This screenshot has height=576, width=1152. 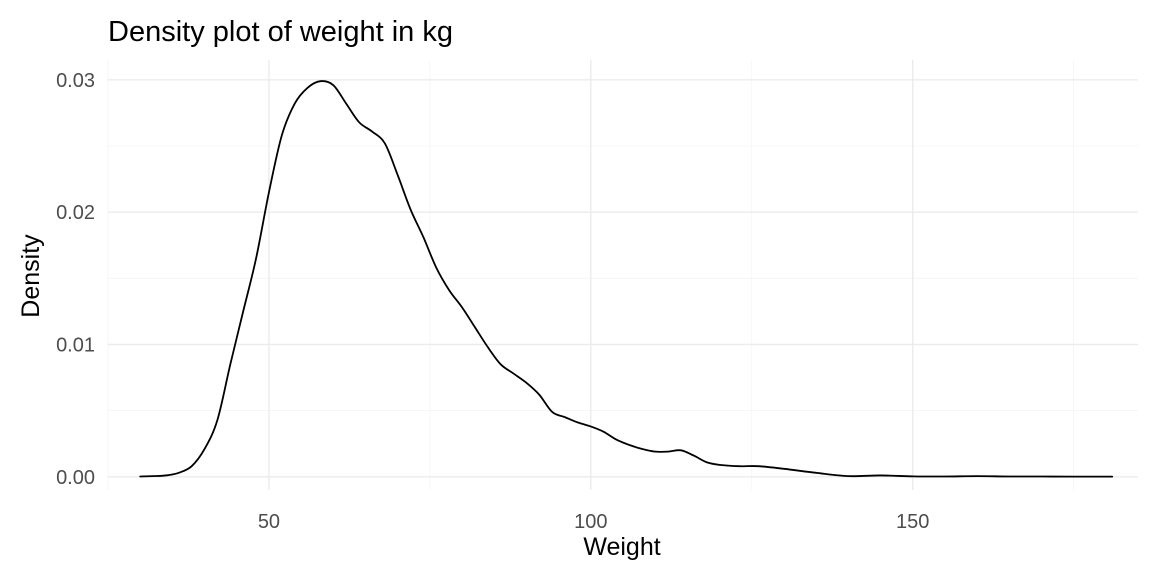 What do you see at coordinates (75, 213) in the screenshot?
I see `y-tick-label: 0.02` at bounding box center [75, 213].